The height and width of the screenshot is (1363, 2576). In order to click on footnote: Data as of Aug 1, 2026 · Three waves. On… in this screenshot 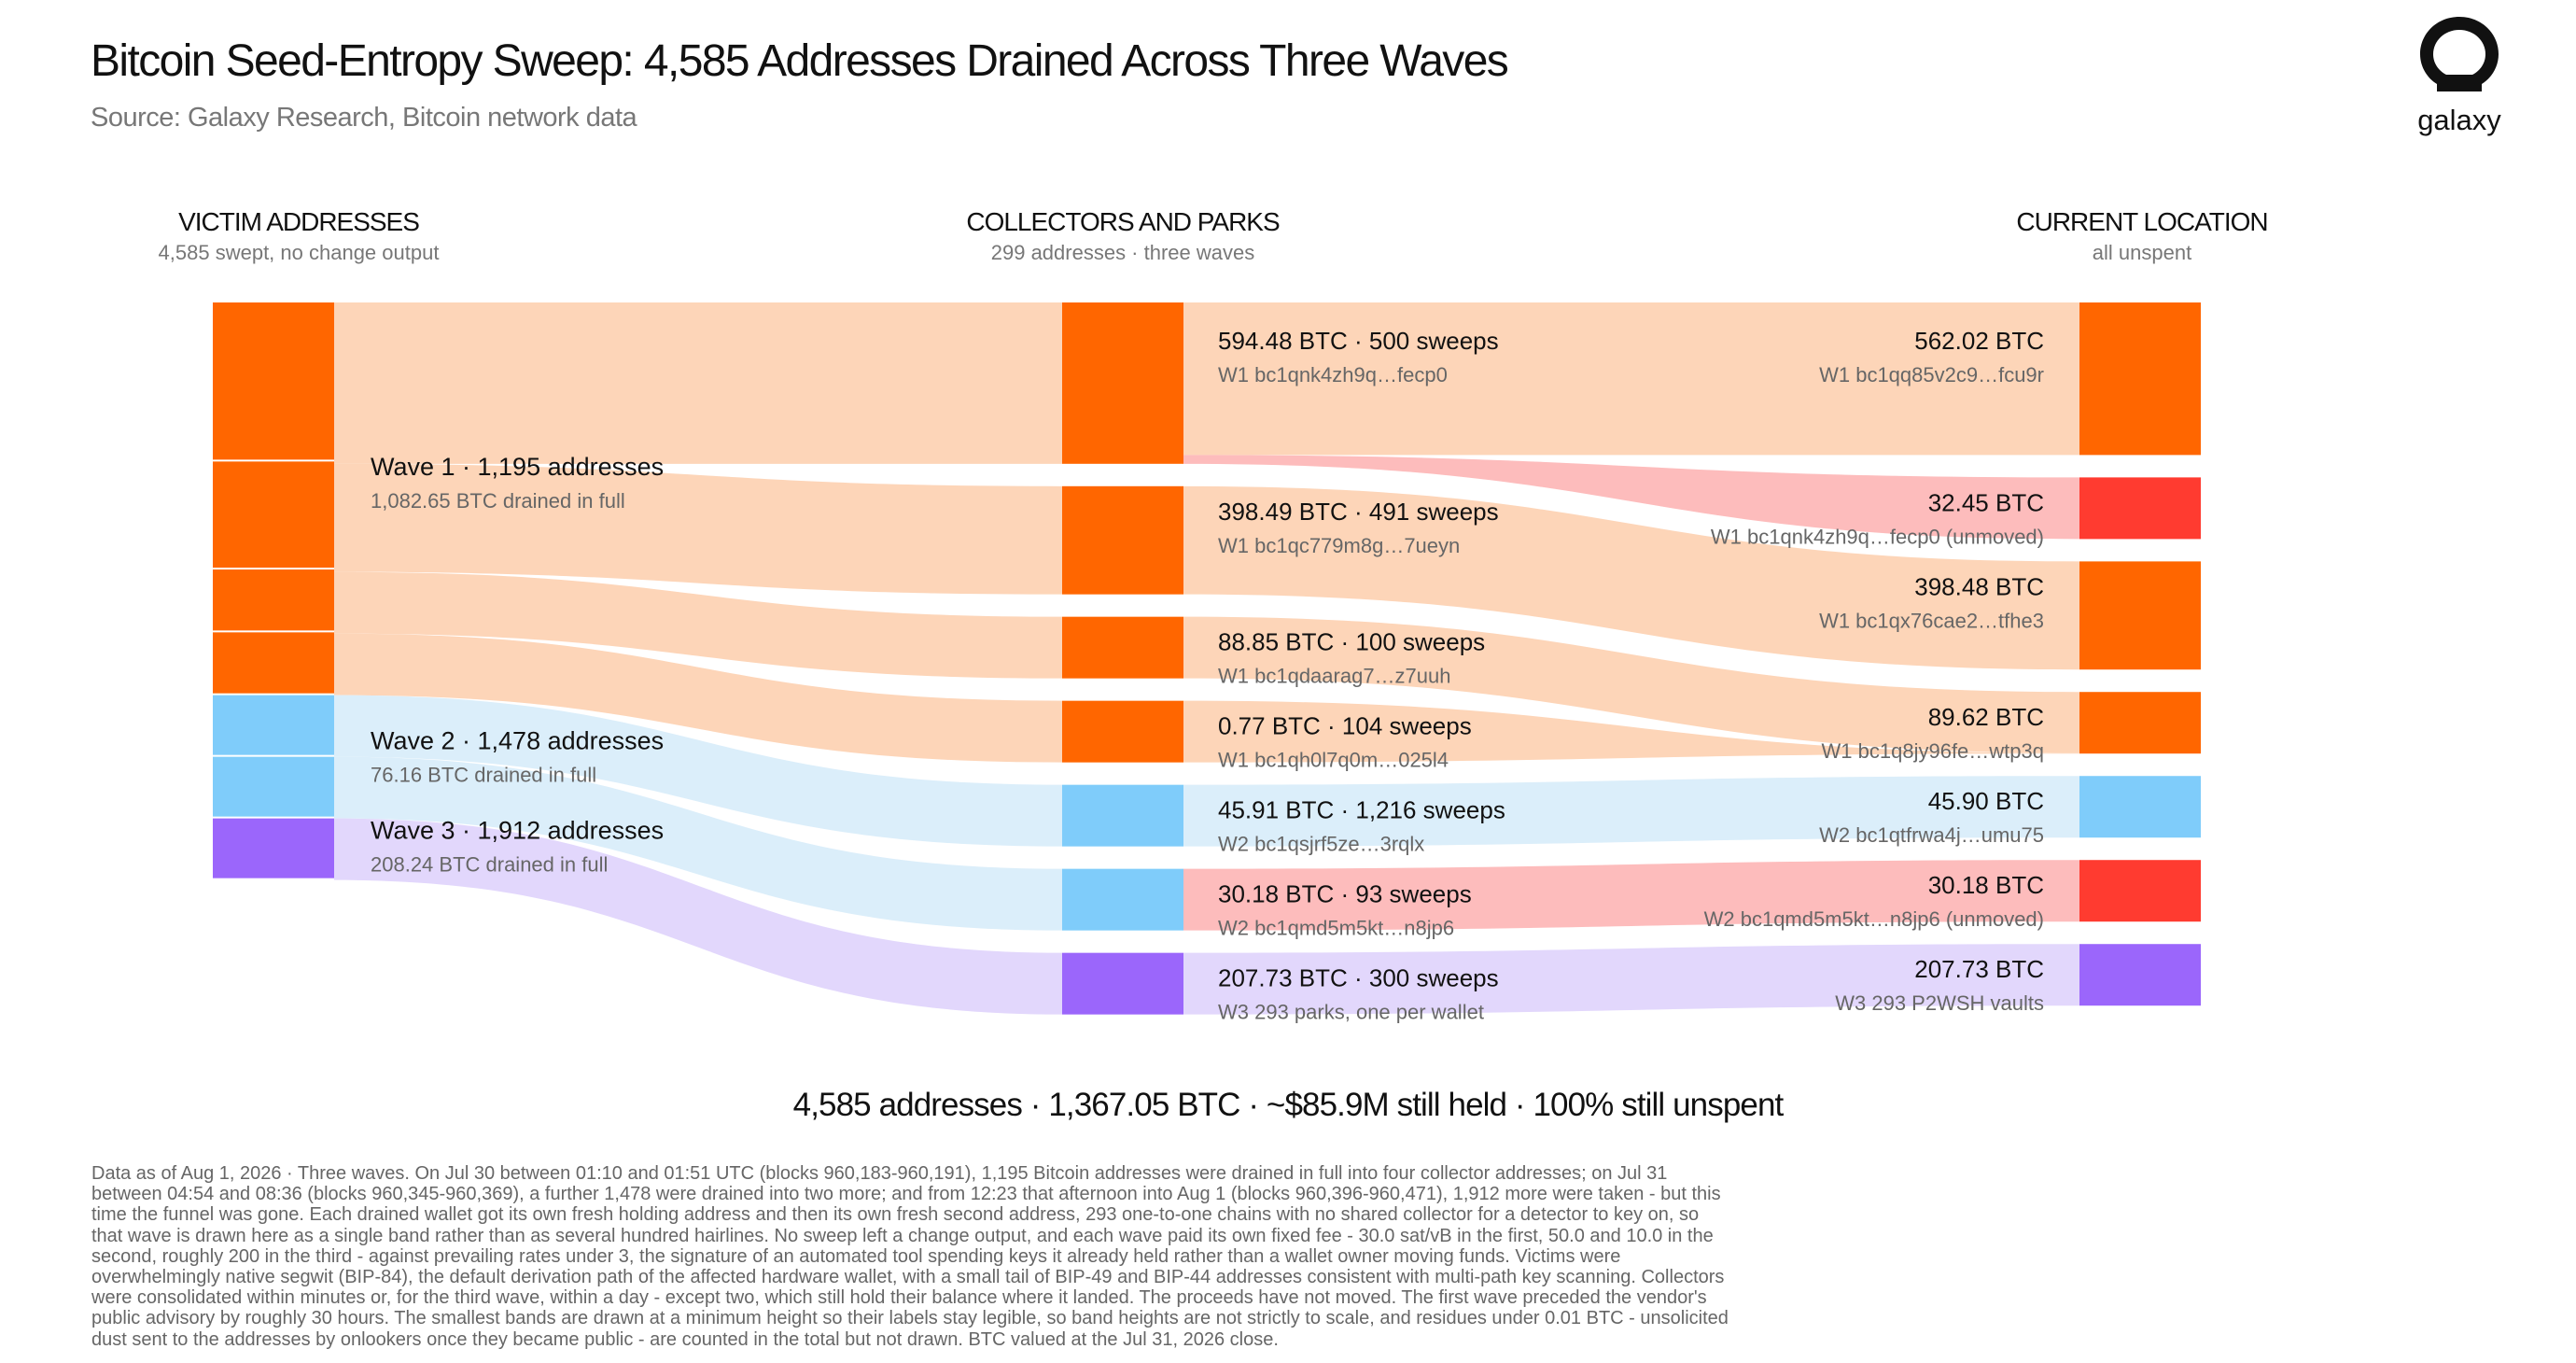, I will do `click(910, 1257)`.